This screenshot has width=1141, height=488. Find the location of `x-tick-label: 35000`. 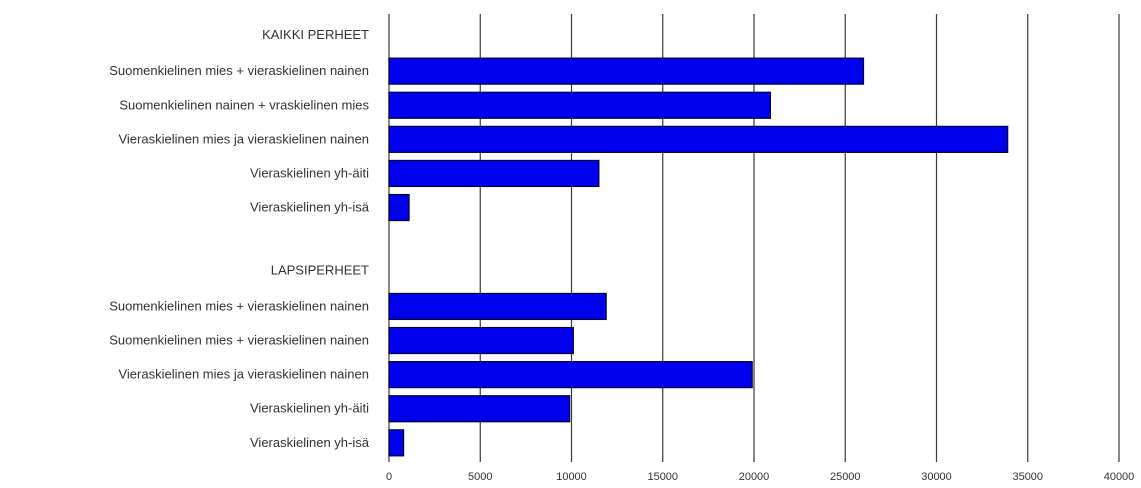

x-tick-label: 35000 is located at coordinates (1027, 477).